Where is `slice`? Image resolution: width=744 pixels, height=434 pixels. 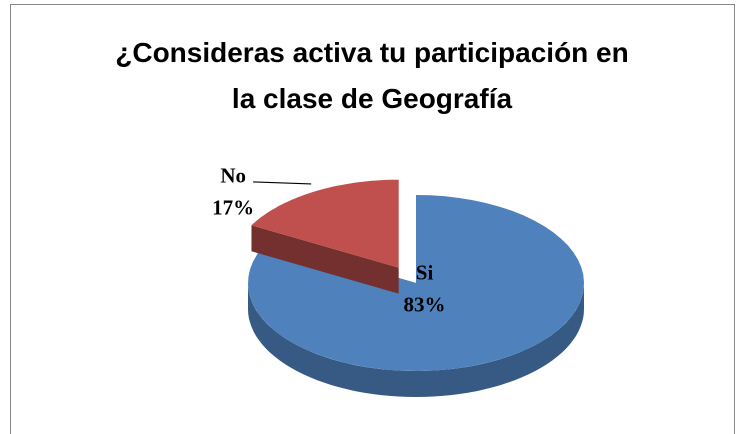 slice is located at coordinates (325, 223).